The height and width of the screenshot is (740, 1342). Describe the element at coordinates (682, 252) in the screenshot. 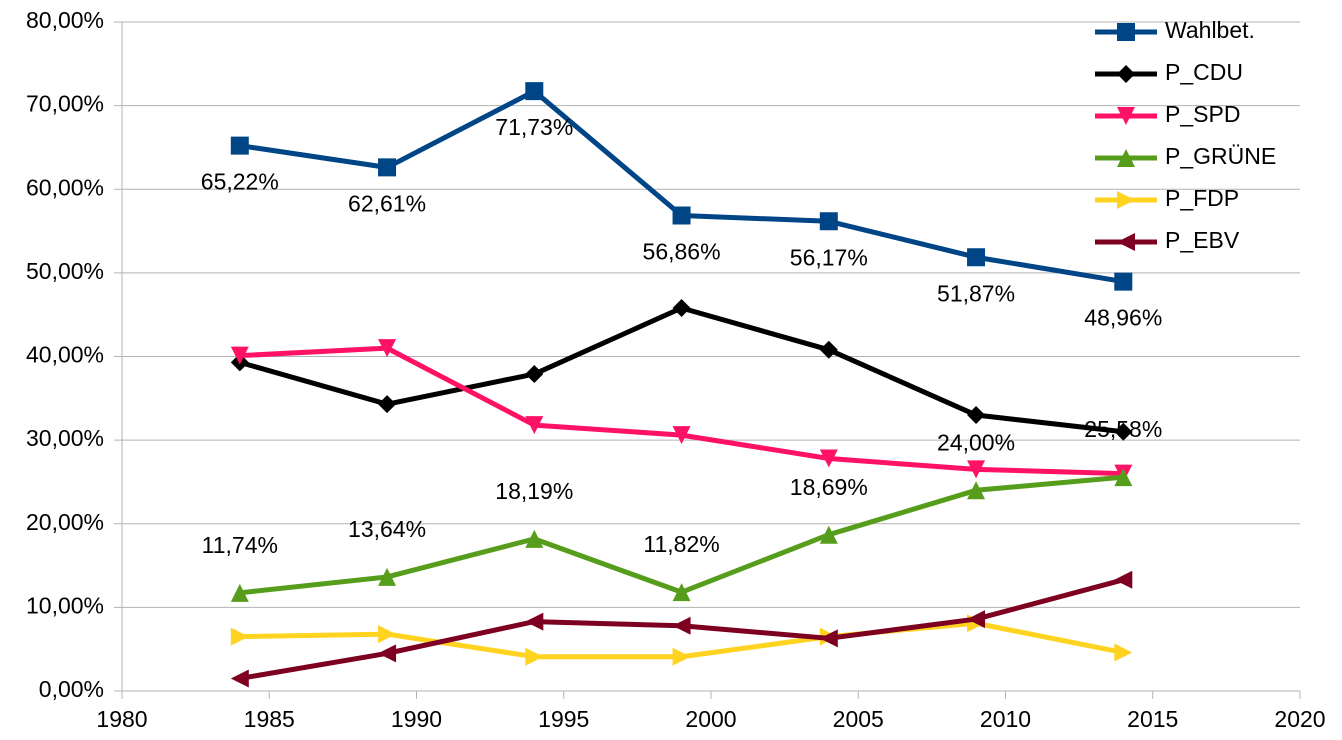

I see `data-label: 56,86%` at that location.